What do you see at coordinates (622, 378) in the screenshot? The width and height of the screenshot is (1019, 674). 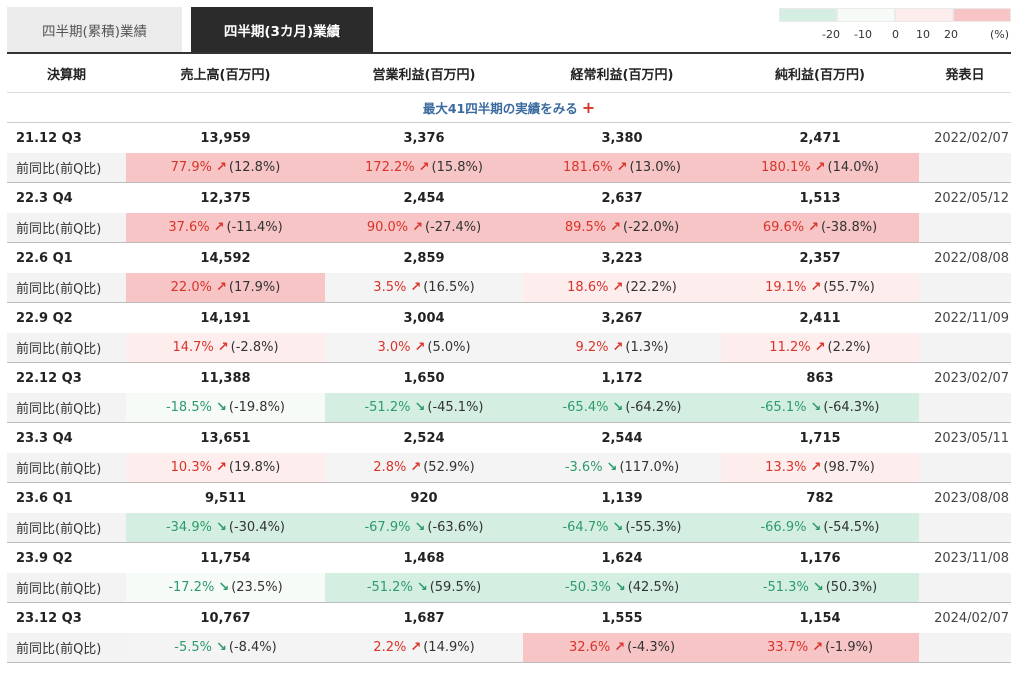 I see `value-cell: 1,172` at bounding box center [622, 378].